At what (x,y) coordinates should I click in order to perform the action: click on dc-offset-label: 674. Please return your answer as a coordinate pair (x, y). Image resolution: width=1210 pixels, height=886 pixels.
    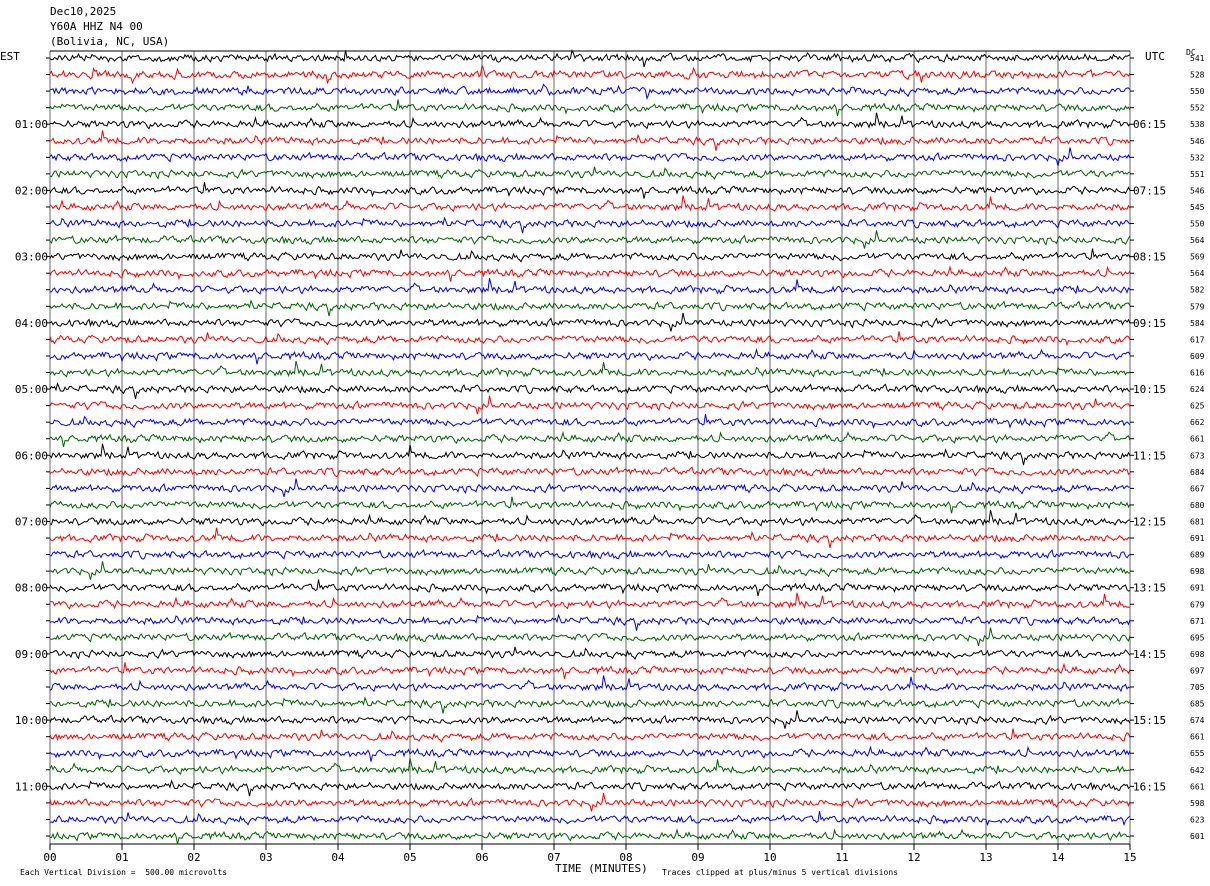
    Looking at the image, I should click on (1197, 720).